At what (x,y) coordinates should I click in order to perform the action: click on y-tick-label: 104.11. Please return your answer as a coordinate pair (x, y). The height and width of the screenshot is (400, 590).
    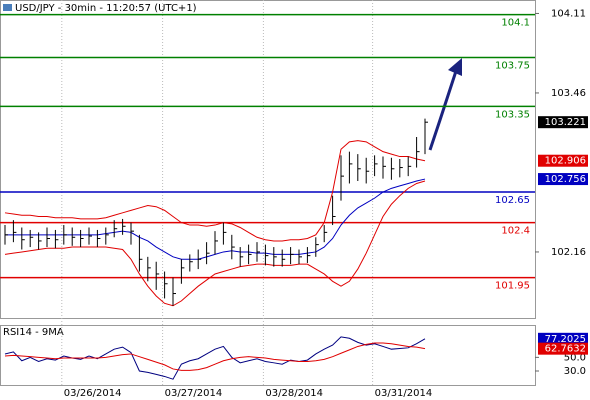
    Looking at the image, I should click on (568, 13).